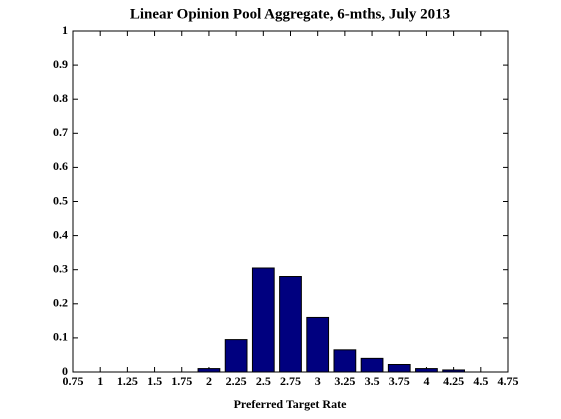 The width and height of the screenshot is (561, 419). I want to click on y-tick-label: 0.5, so click(60, 200).